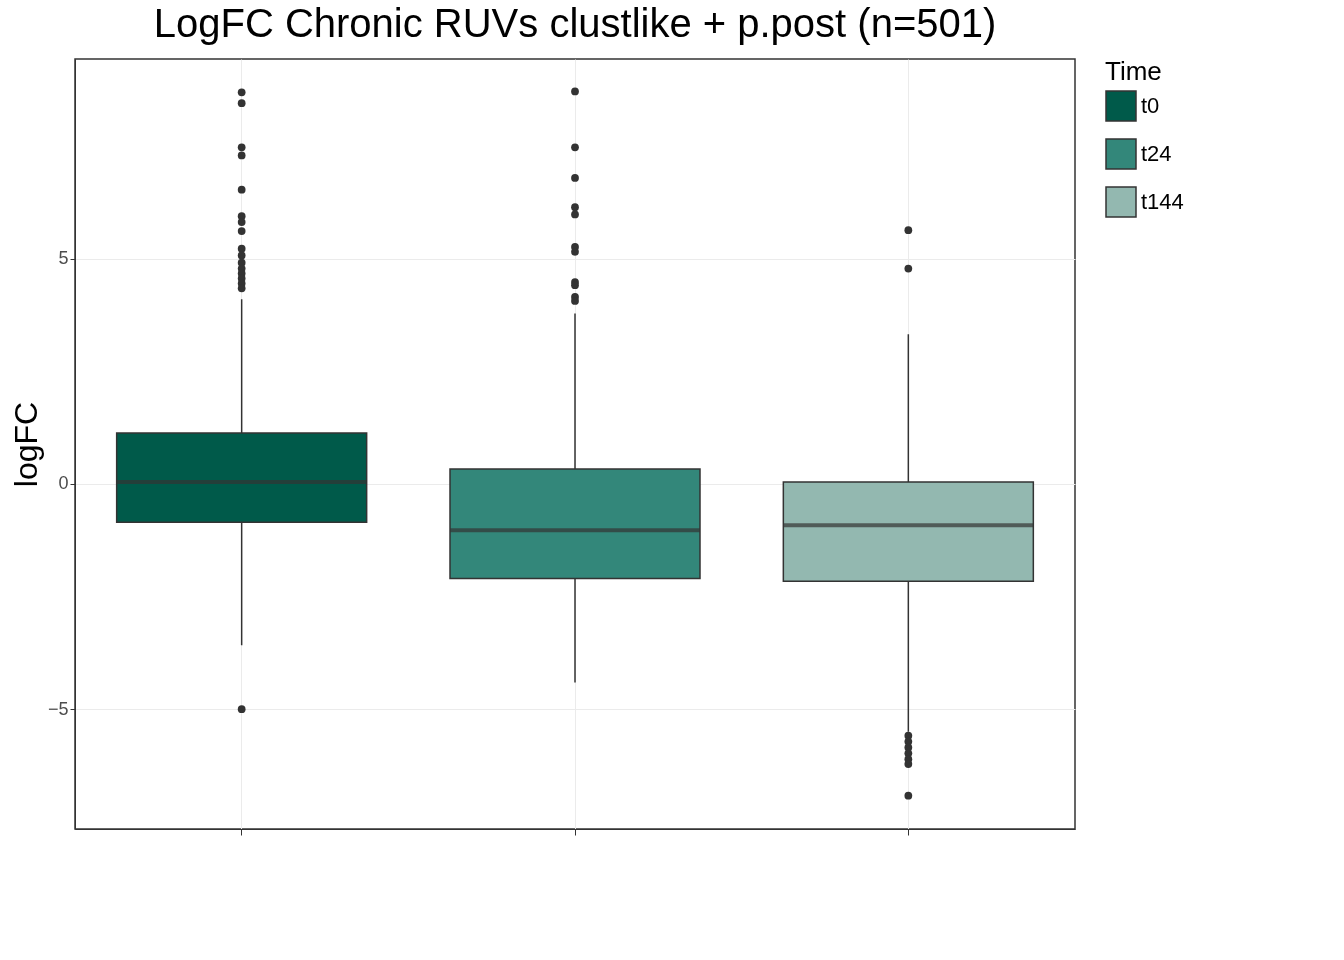  What do you see at coordinates (63, 483) in the screenshot?
I see `y-tick-label: 0` at bounding box center [63, 483].